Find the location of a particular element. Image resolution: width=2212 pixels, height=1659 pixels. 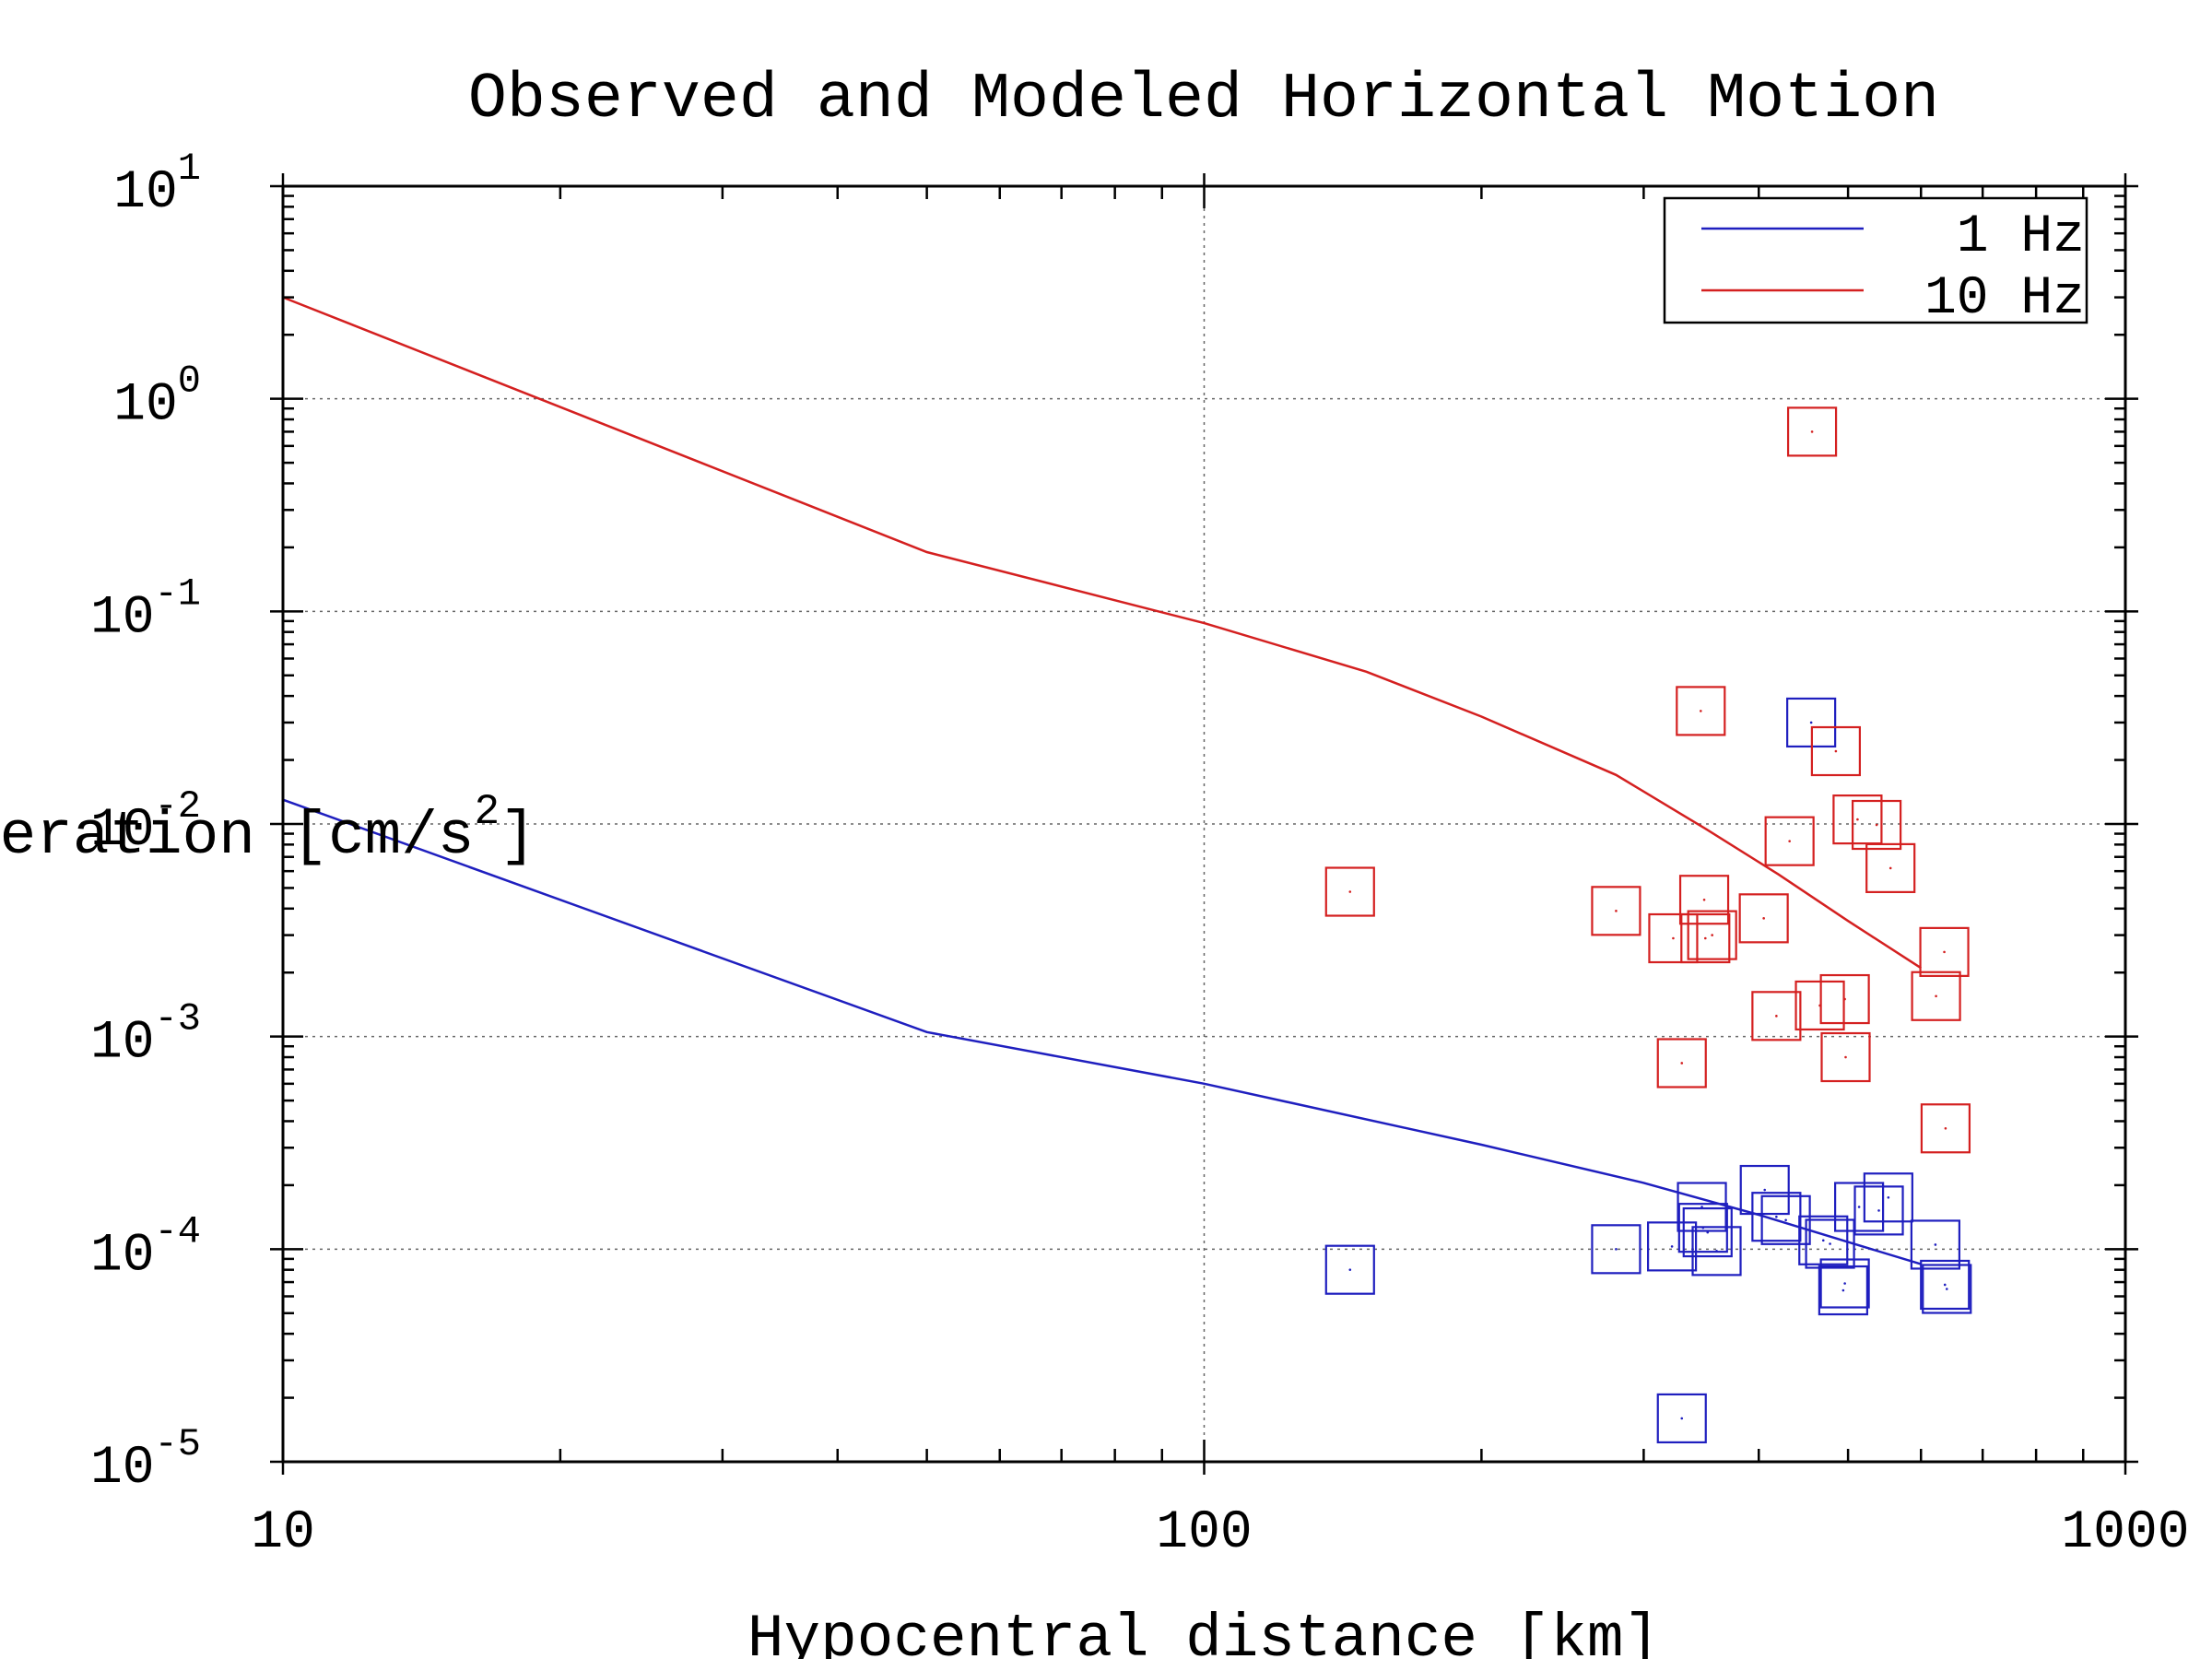

y-axis-label: leration [cm/s2] is located at coordinates (268, 829).